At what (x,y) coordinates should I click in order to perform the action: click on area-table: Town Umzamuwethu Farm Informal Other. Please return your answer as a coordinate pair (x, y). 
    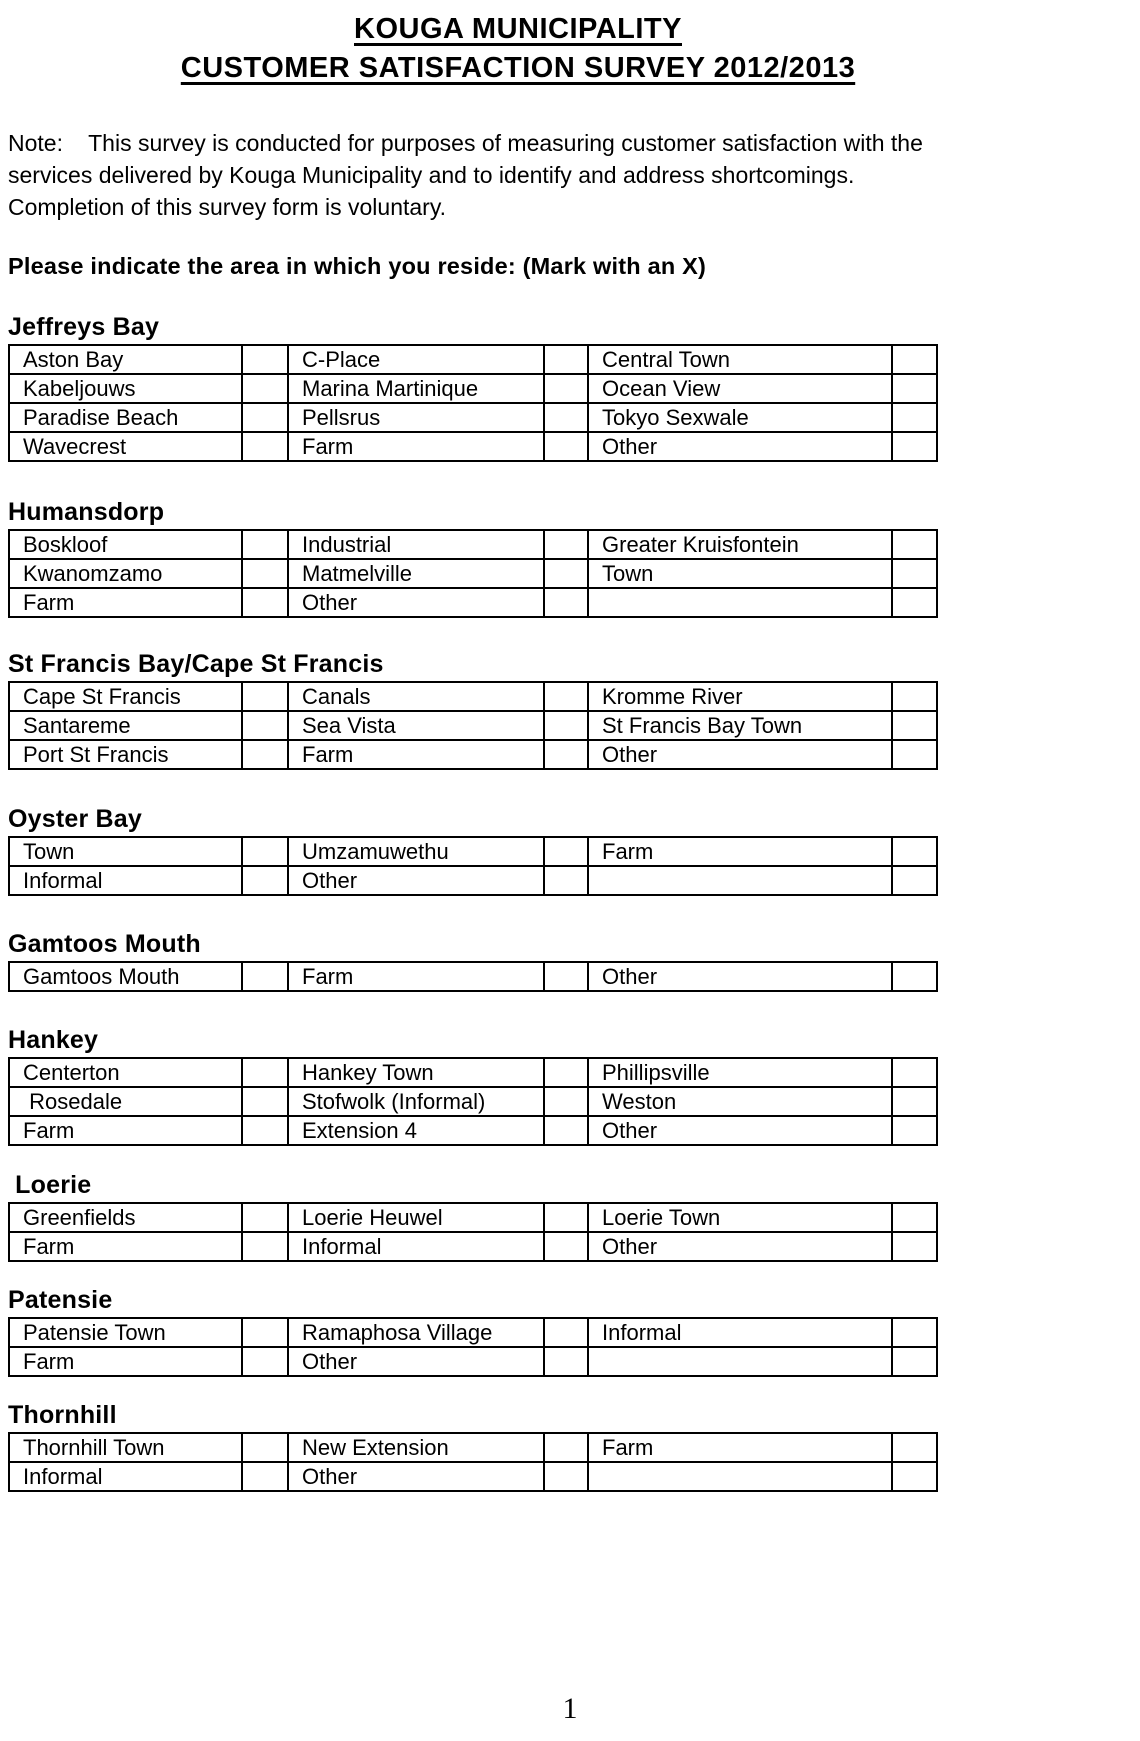
    Looking at the image, I should click on (473, 866).